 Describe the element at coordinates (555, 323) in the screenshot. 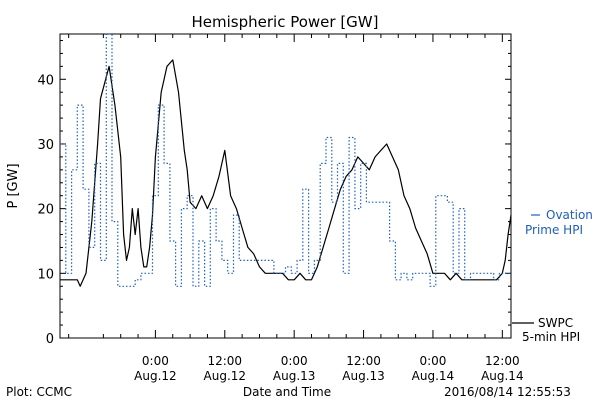

I see `legend-swpc-line1: SWPC` at that location.